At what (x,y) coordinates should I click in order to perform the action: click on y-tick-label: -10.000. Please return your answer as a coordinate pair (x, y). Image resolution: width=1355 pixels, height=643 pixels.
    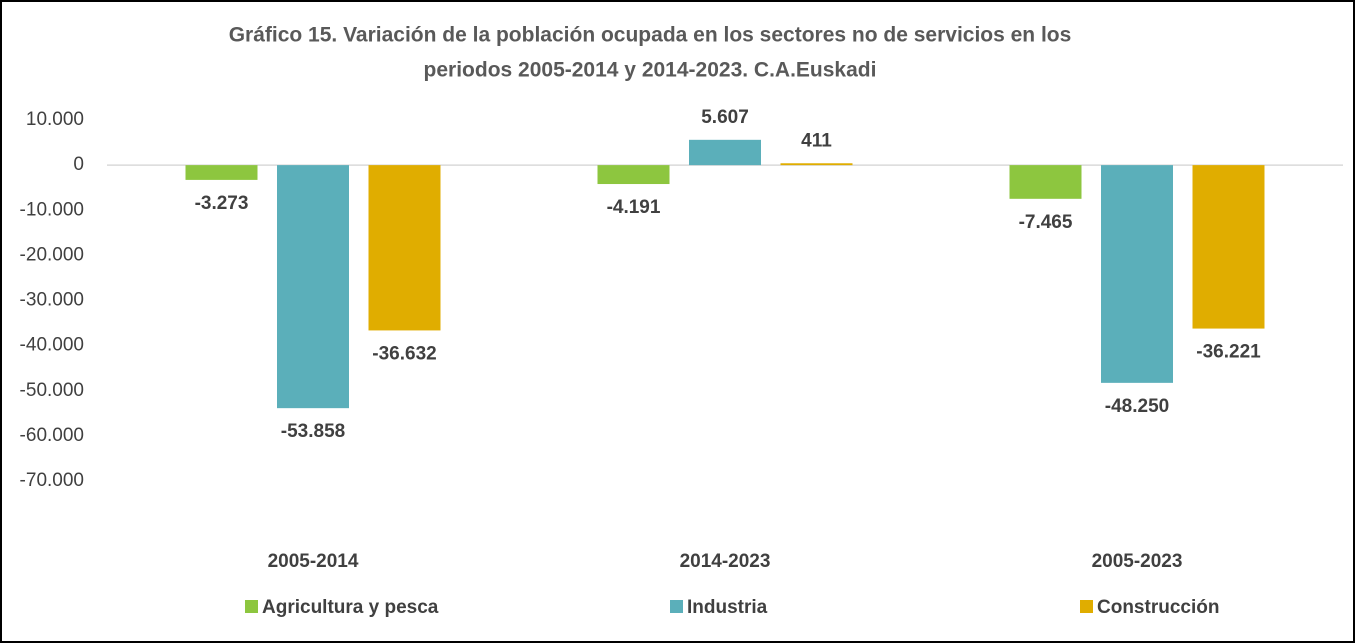
    Looking at the image, I should click on (52, 209).